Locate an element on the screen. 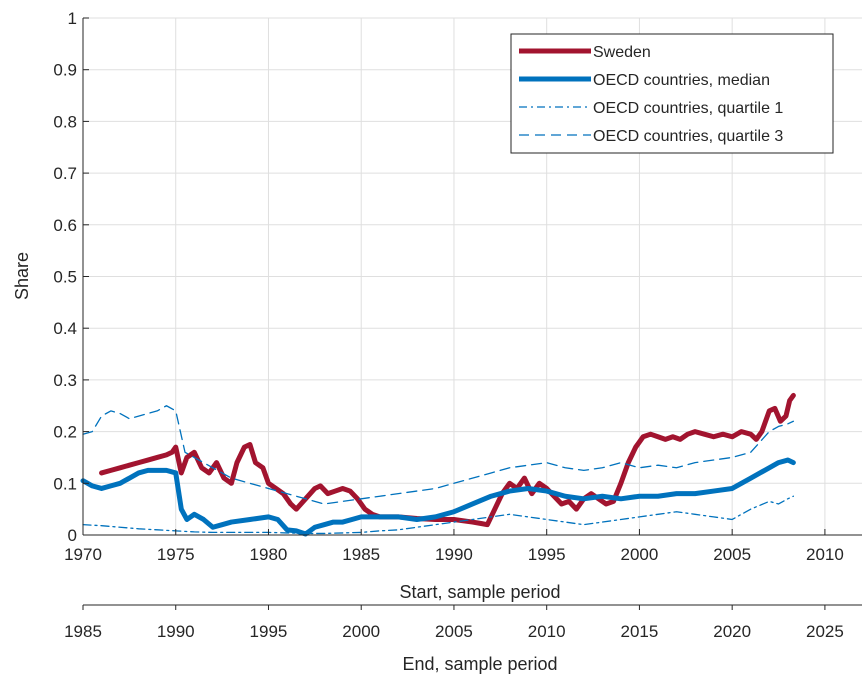 Image resolution: width=862 pixels, height=677 pixels. x-tick-label: 1980 is located at coordinates (269, 554).